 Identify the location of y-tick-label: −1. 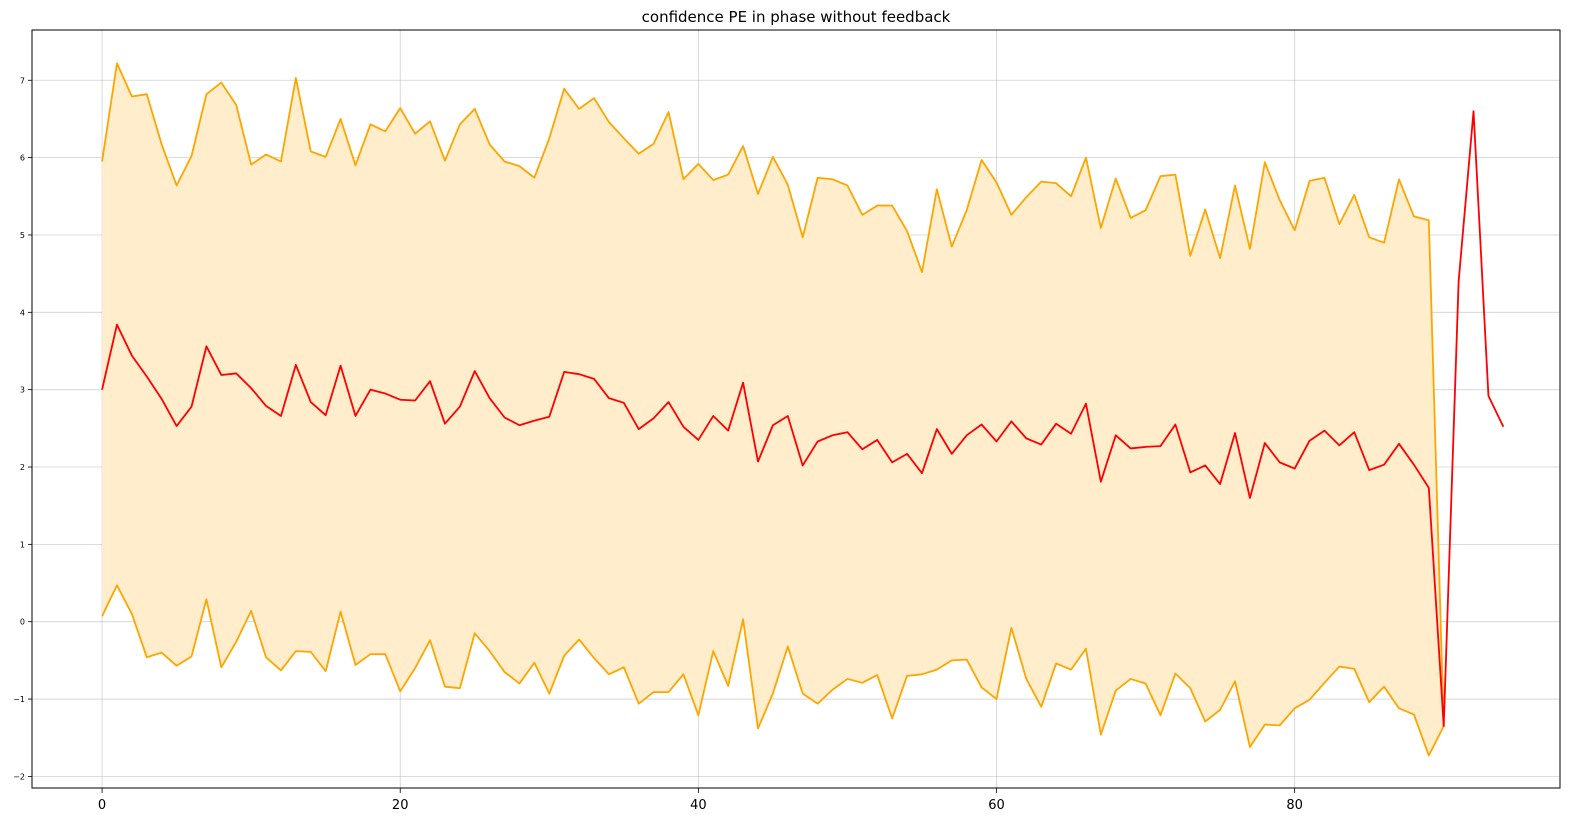
(19, 699).